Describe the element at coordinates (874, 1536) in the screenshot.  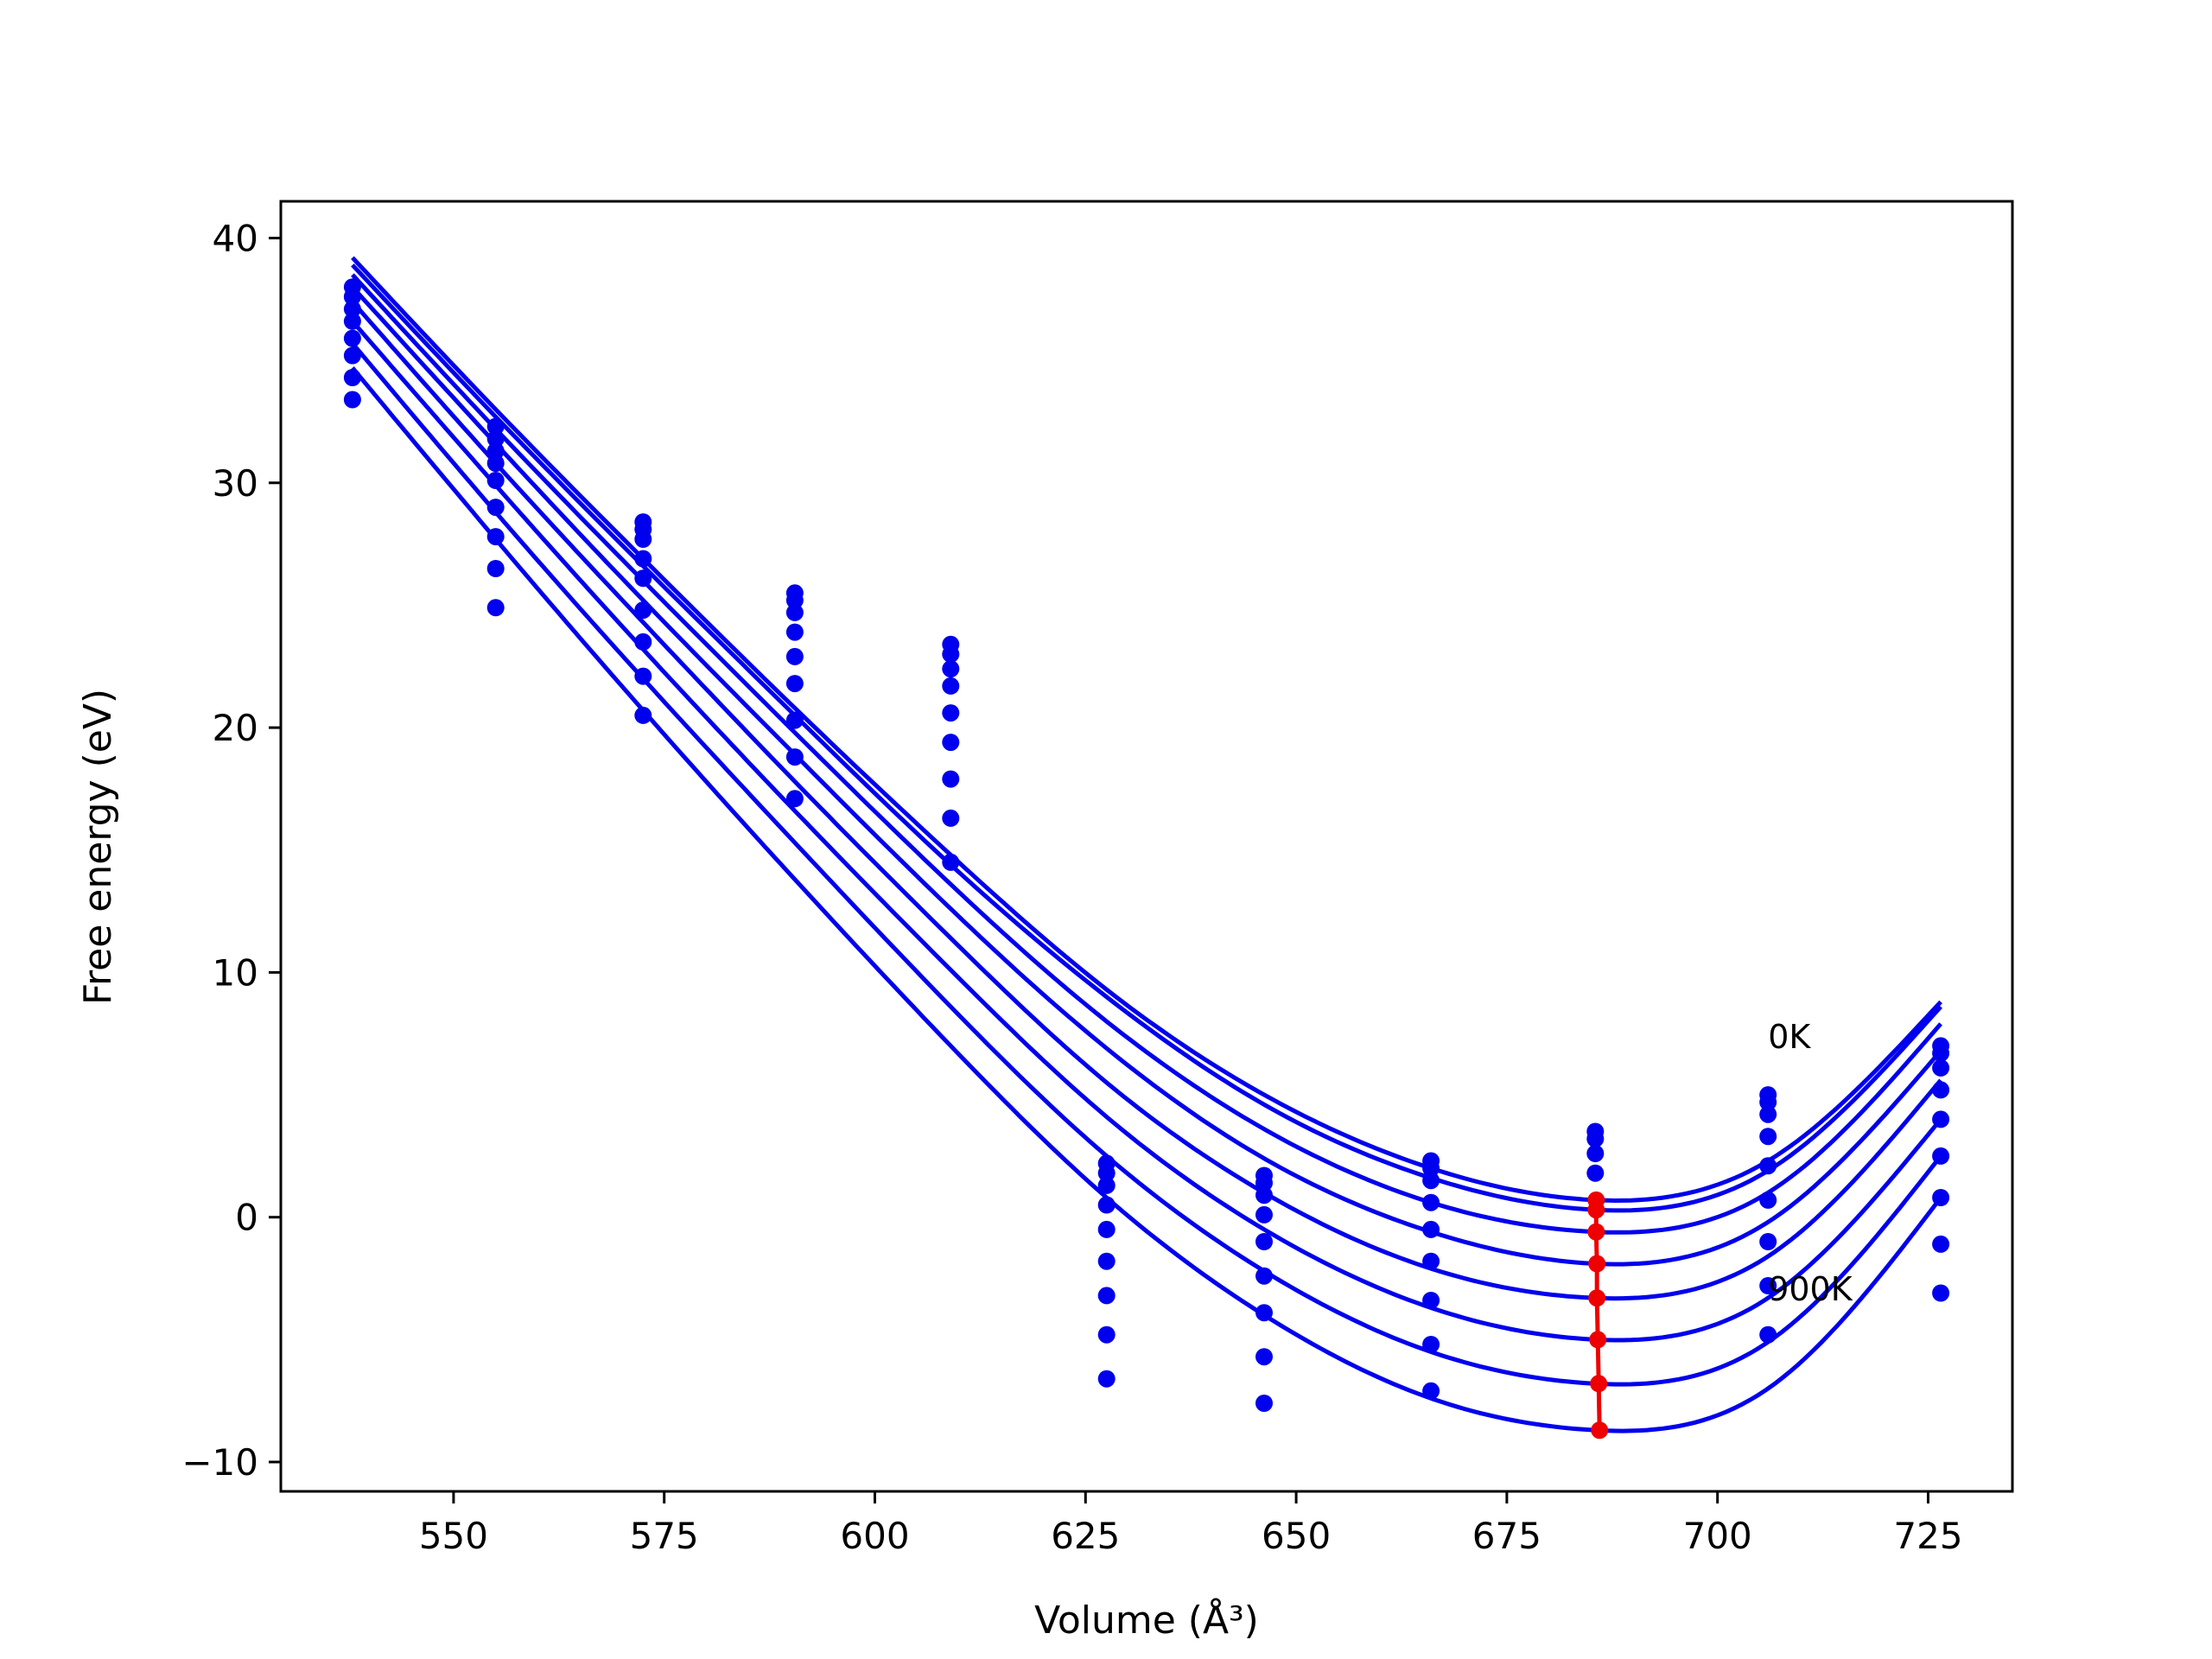
I see `x-tick-label: 600` at that location.